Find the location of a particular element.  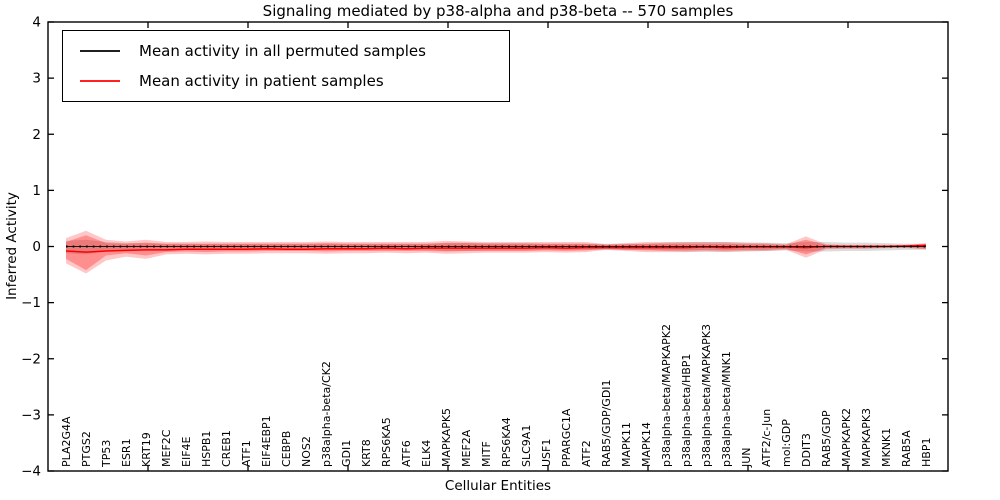

x-tick-label: PTGS2 is located at coordinates (86, 449).